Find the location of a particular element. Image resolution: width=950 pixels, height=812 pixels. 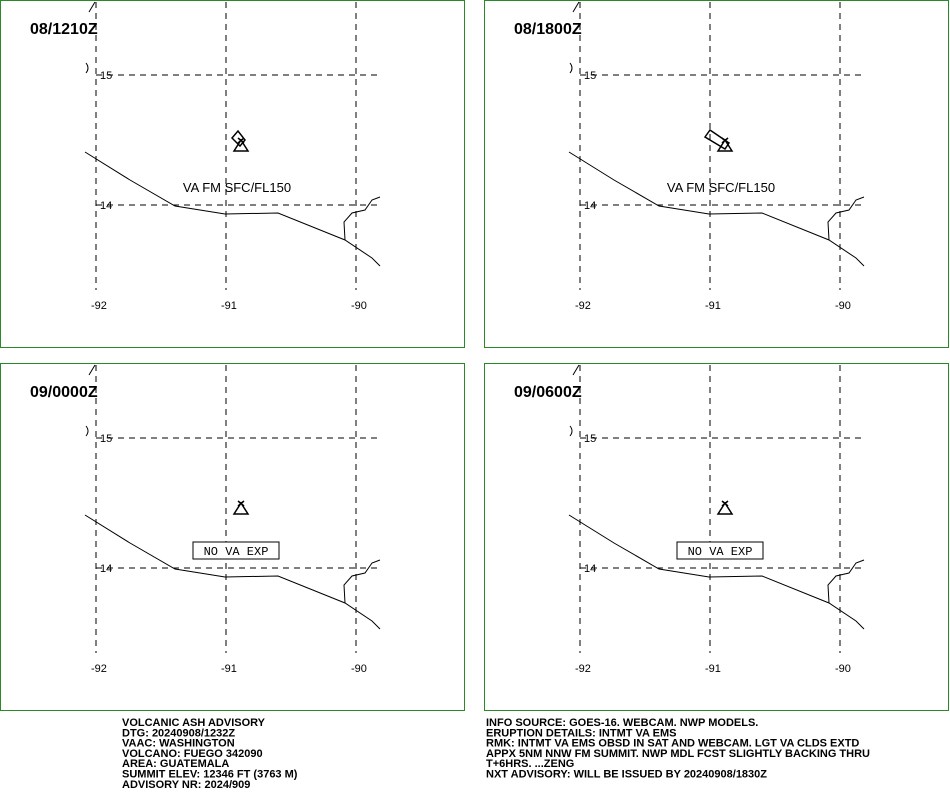

valid-time: 09/0000Z is located at coordinates (64, 392).